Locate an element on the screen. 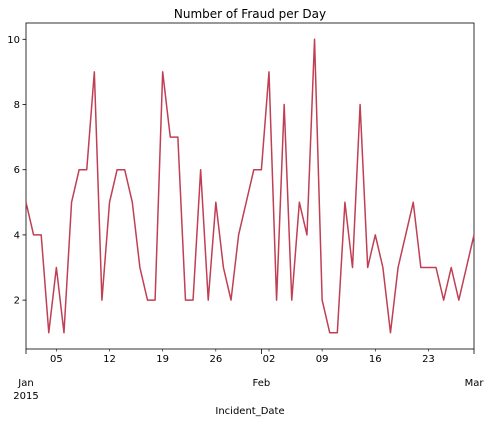 Image resolution: width=489 pixels, height=427 pixels. x-major-tick-label: Feb is located at coordinates (262, 383).